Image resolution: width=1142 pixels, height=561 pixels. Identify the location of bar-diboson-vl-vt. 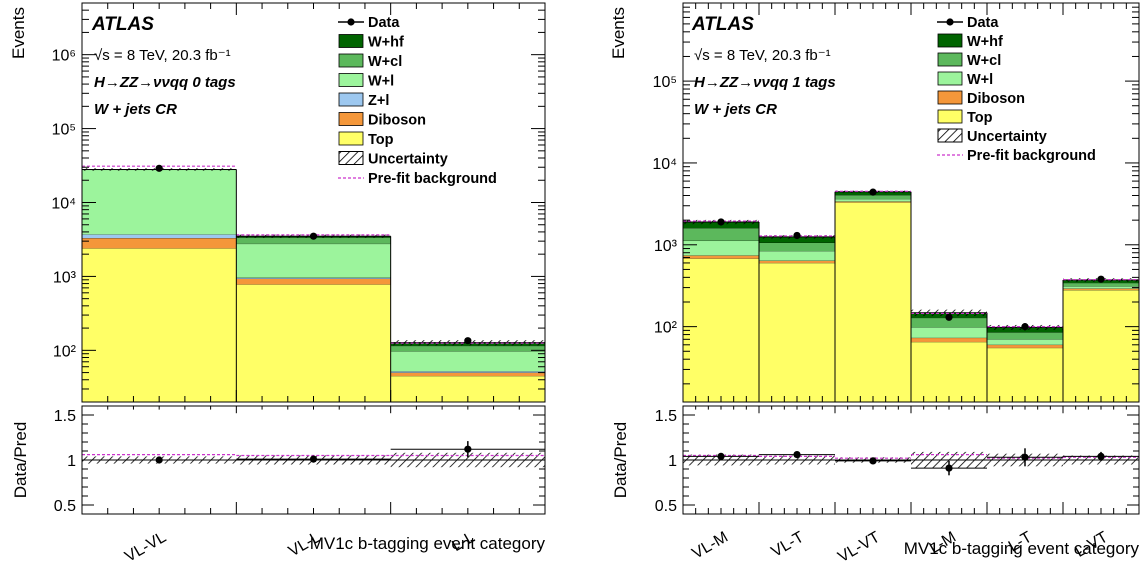
(873, 202).